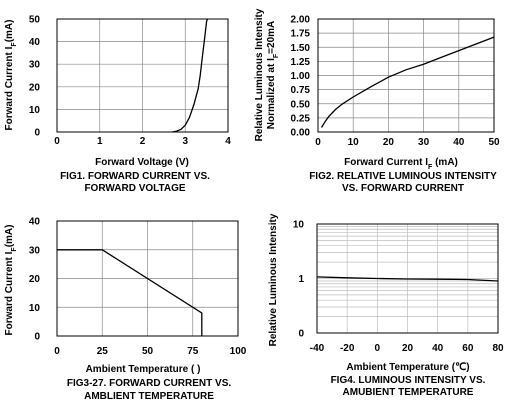 This screenshot has height=410, width=506. Describe the element at coordinates (301, 279) in the screenshot. I see `y-tick-label: 1` at that location.